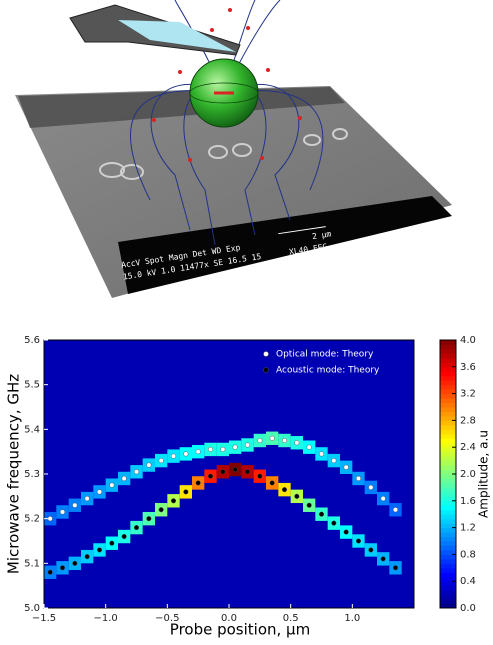 Image resolution: width=493 pixels, height=645 pixels. I want to click on colorbar-tick-label: 3.2, so click(468, 394).